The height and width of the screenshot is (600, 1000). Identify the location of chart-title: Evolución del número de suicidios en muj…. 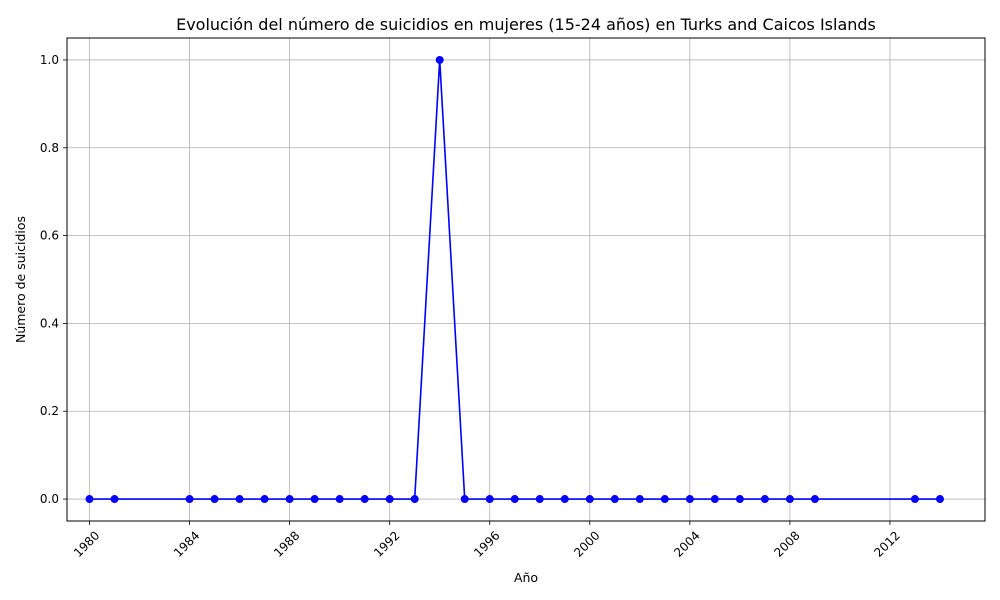
(526, 24).